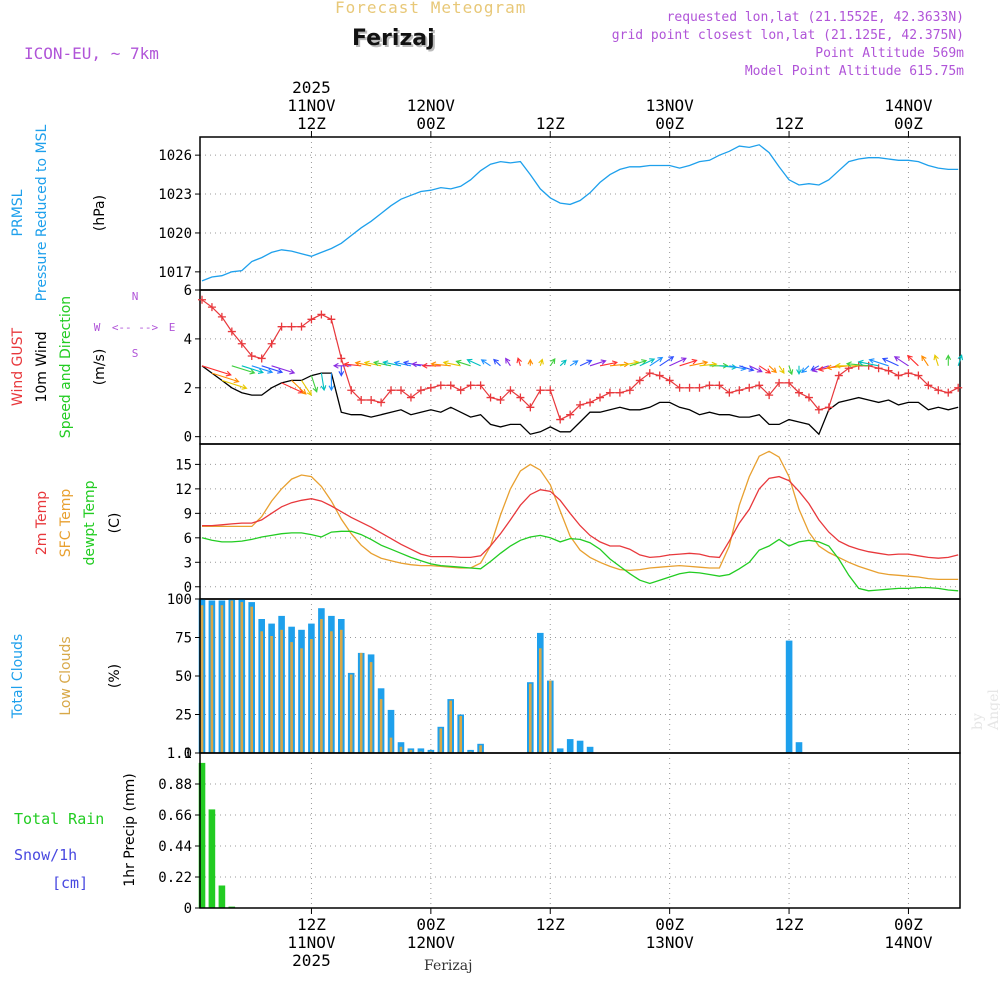 This screenshot has width=1000, height=1000. What do you see at coordinates (175, 273) in the screenshot?
I see `y-tick-label: 1017` at bounding box center [175, 273].